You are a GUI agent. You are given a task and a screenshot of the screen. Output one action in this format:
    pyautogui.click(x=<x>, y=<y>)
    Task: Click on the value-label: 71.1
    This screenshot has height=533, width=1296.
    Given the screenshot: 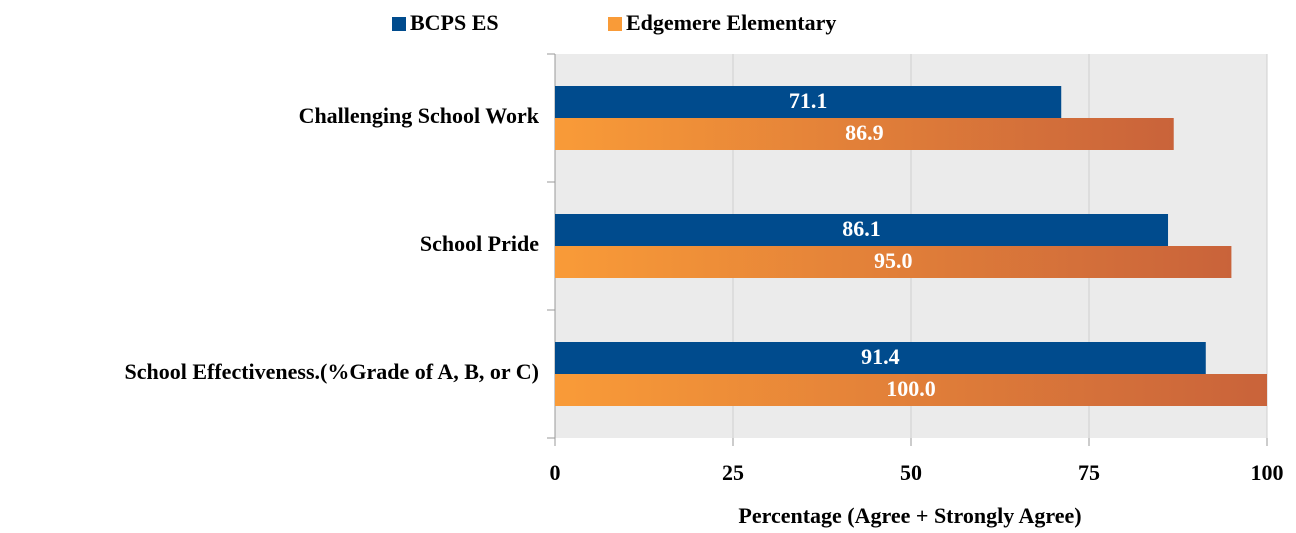 What is the action you would take?
    pyautogui.click(x=808, y=100)
    